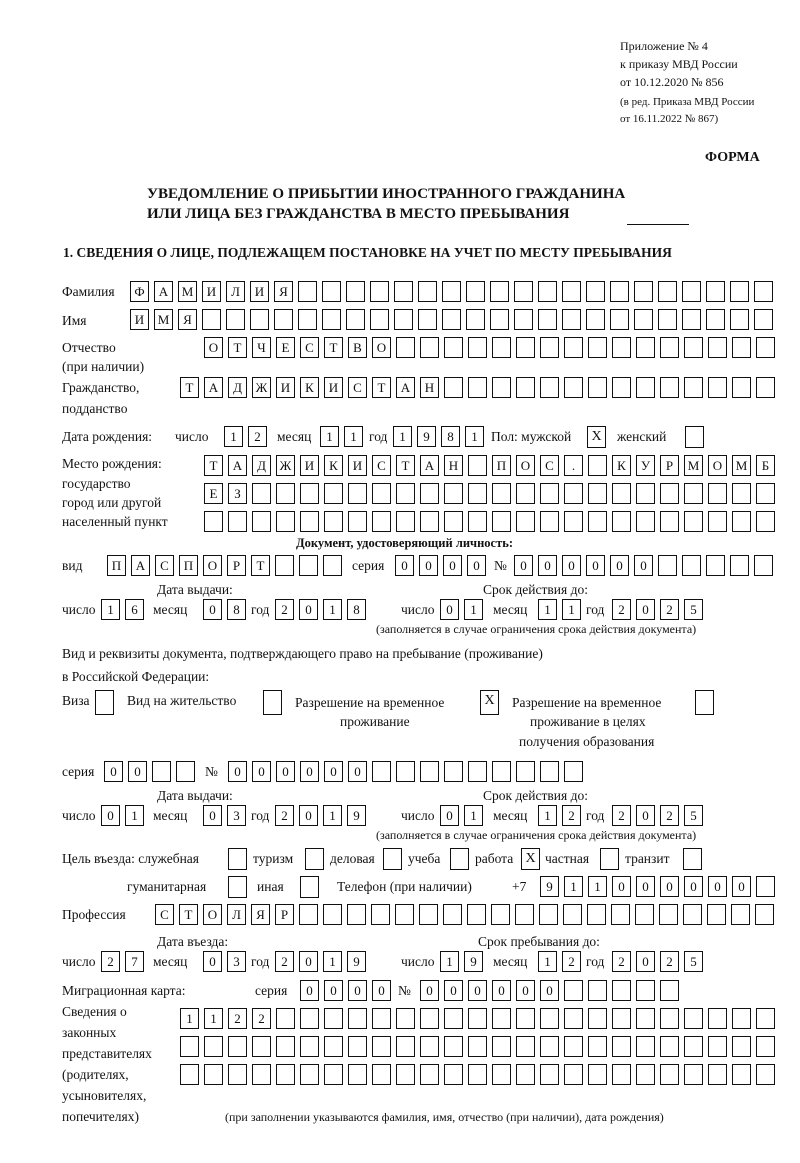 This screenshot has height=1163, width=800. I want to click on purpose-transit-checkbox, so click(692, 859).